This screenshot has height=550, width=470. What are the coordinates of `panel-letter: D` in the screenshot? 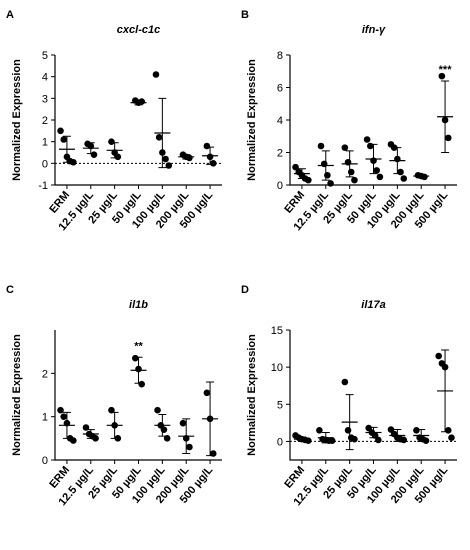 It's located at (245, 290).